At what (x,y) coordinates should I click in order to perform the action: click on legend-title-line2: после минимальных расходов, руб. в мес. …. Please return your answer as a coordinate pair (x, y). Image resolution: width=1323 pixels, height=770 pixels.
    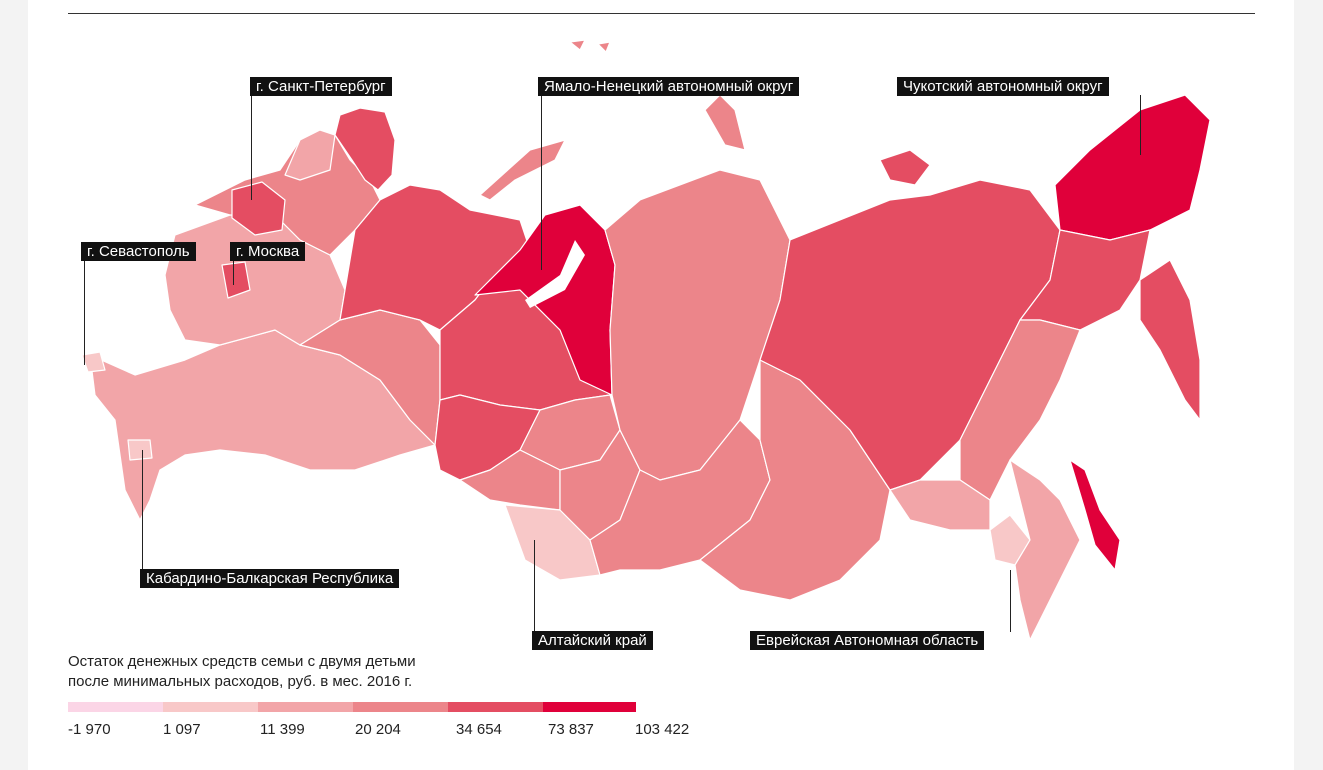
    Looking at the image, I should click on (240, 681).